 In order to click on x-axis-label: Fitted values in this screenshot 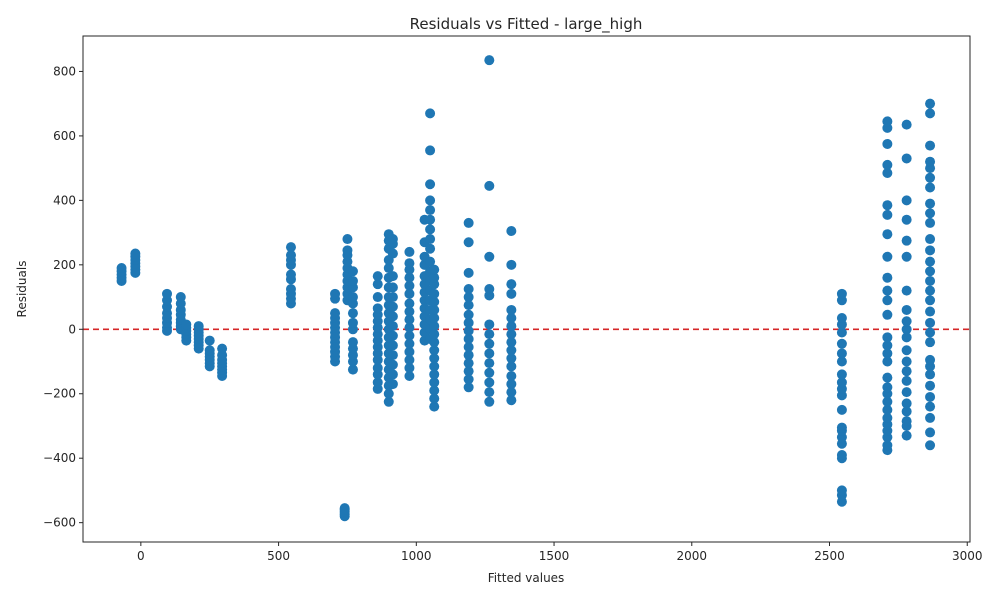, I will do `click(526, 578)`.